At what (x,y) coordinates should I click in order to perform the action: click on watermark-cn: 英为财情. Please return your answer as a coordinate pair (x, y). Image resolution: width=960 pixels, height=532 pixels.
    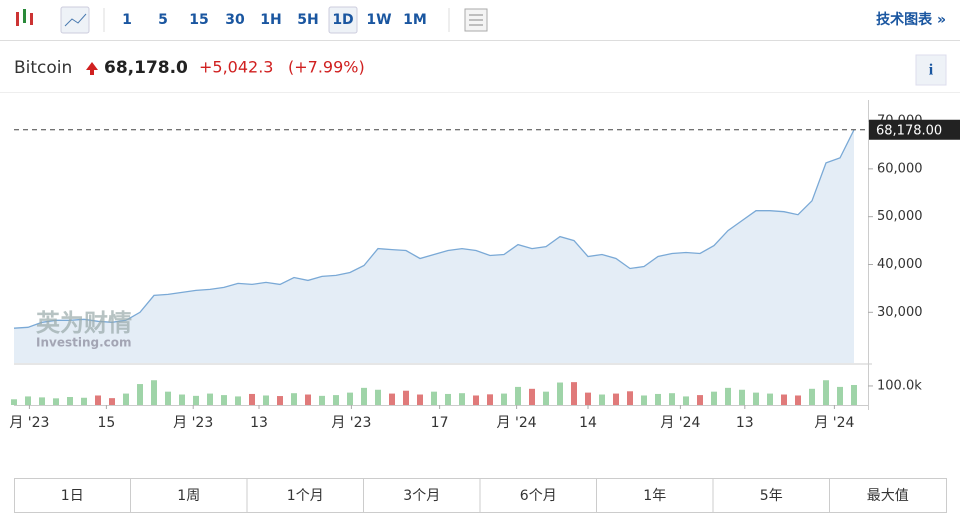
    Looking at the image, I should click on (84, 323).